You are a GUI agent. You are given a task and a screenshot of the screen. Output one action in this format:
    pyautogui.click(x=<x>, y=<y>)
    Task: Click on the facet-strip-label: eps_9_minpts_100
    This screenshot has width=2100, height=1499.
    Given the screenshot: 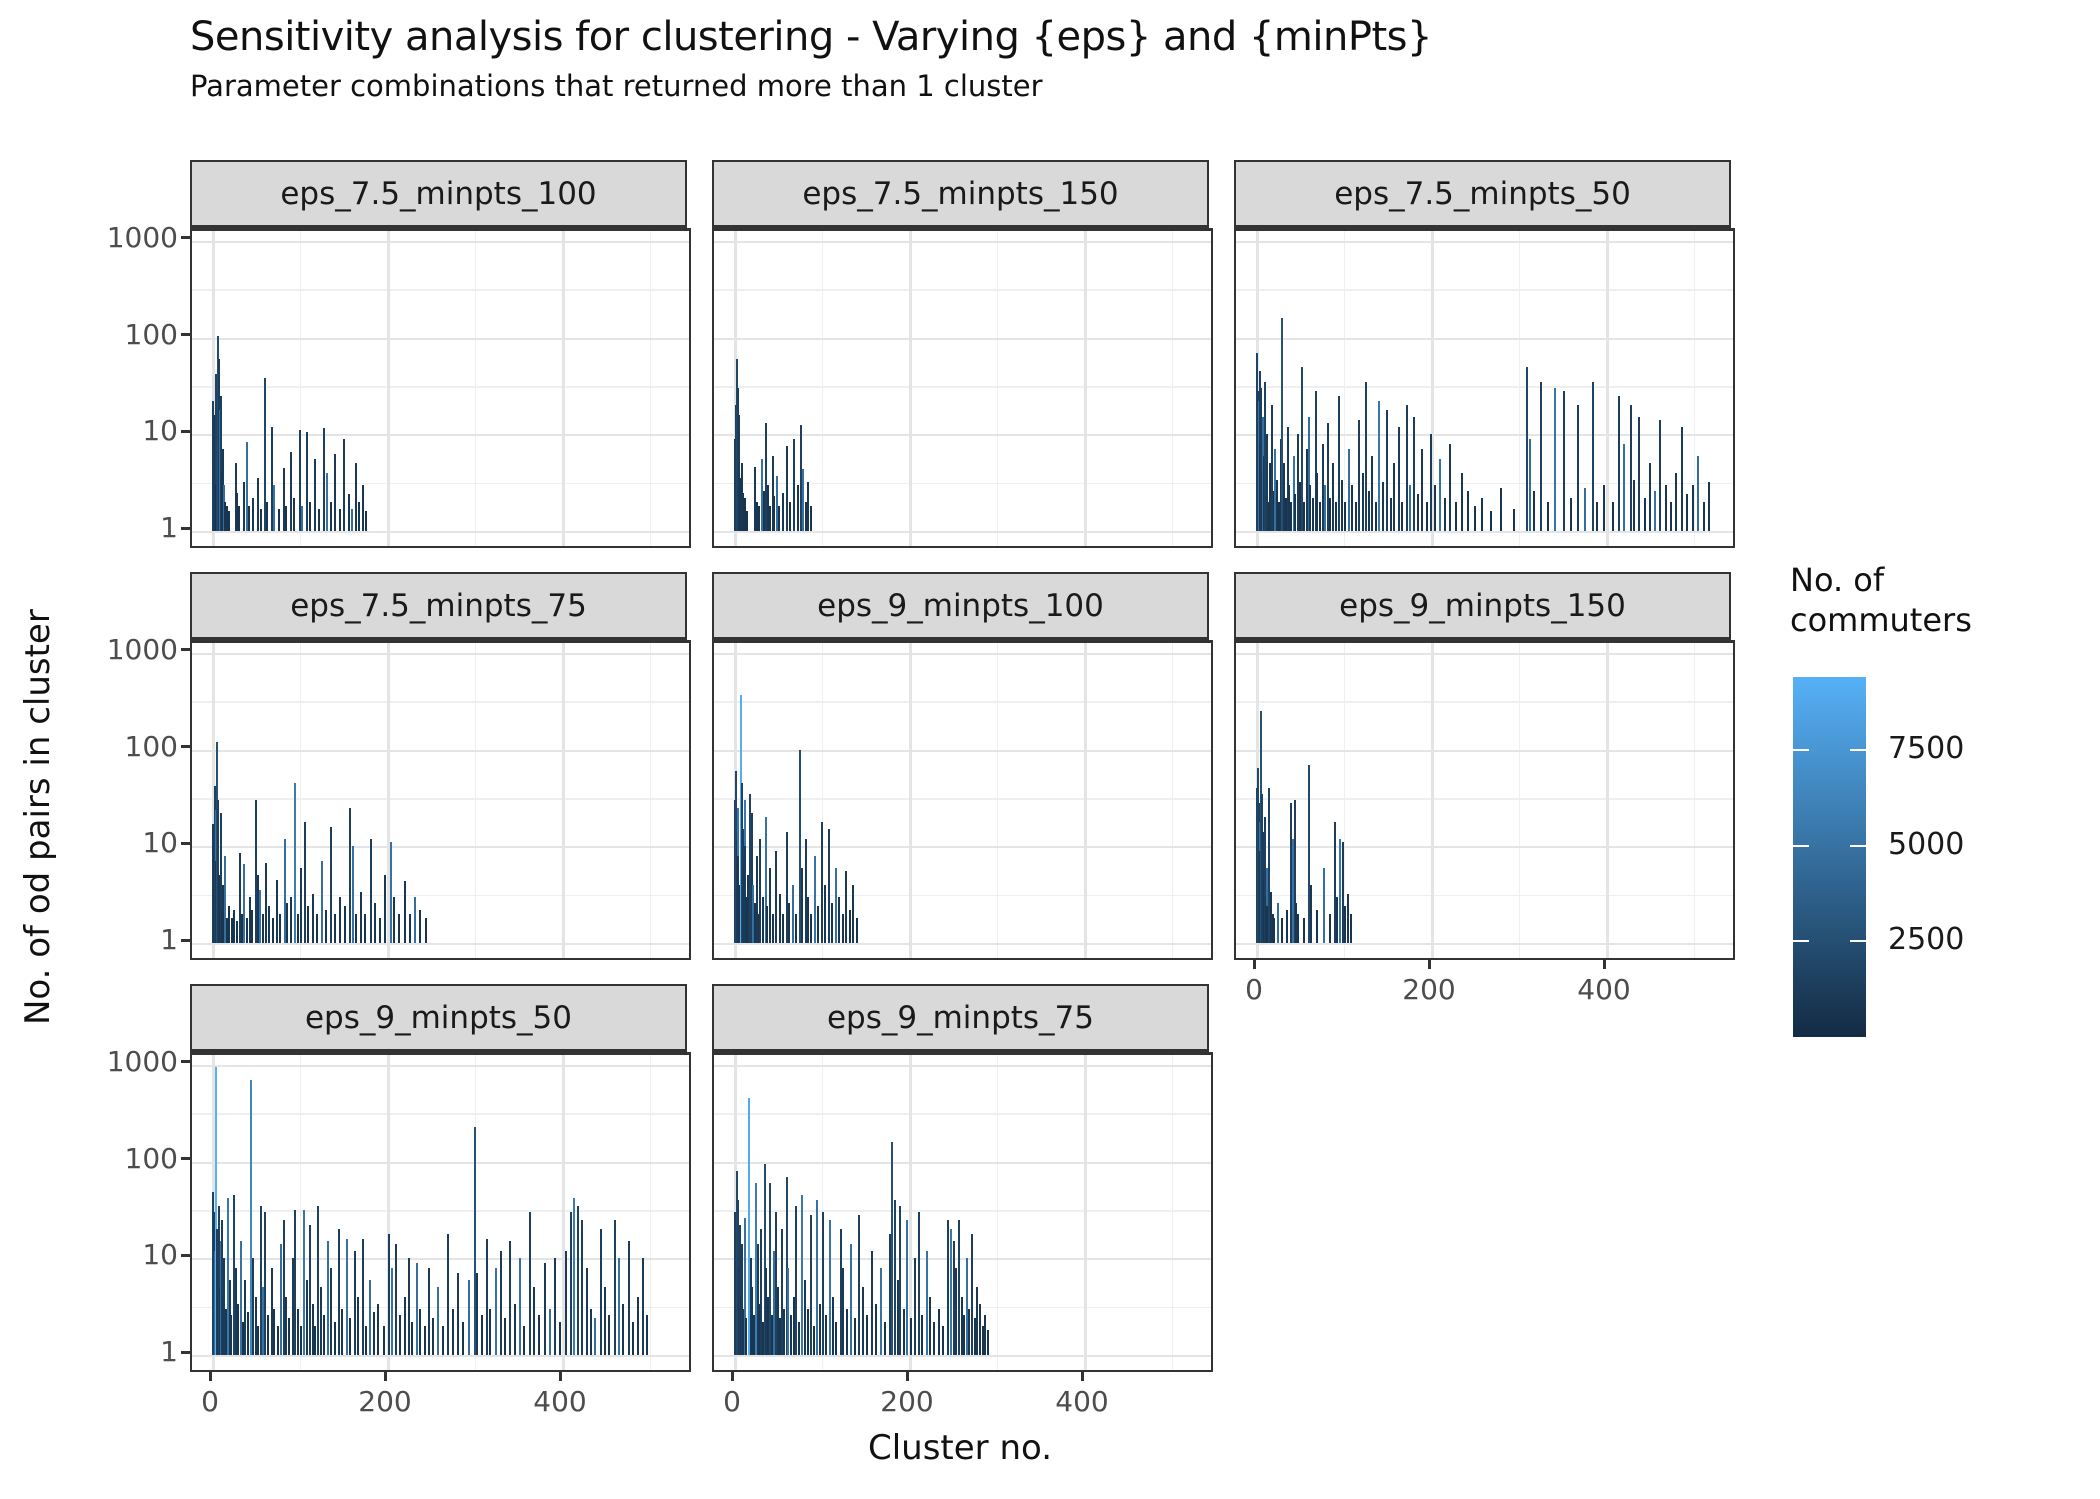 What is the action you would take?
    pyautogui.click(x=960, y=605)
    